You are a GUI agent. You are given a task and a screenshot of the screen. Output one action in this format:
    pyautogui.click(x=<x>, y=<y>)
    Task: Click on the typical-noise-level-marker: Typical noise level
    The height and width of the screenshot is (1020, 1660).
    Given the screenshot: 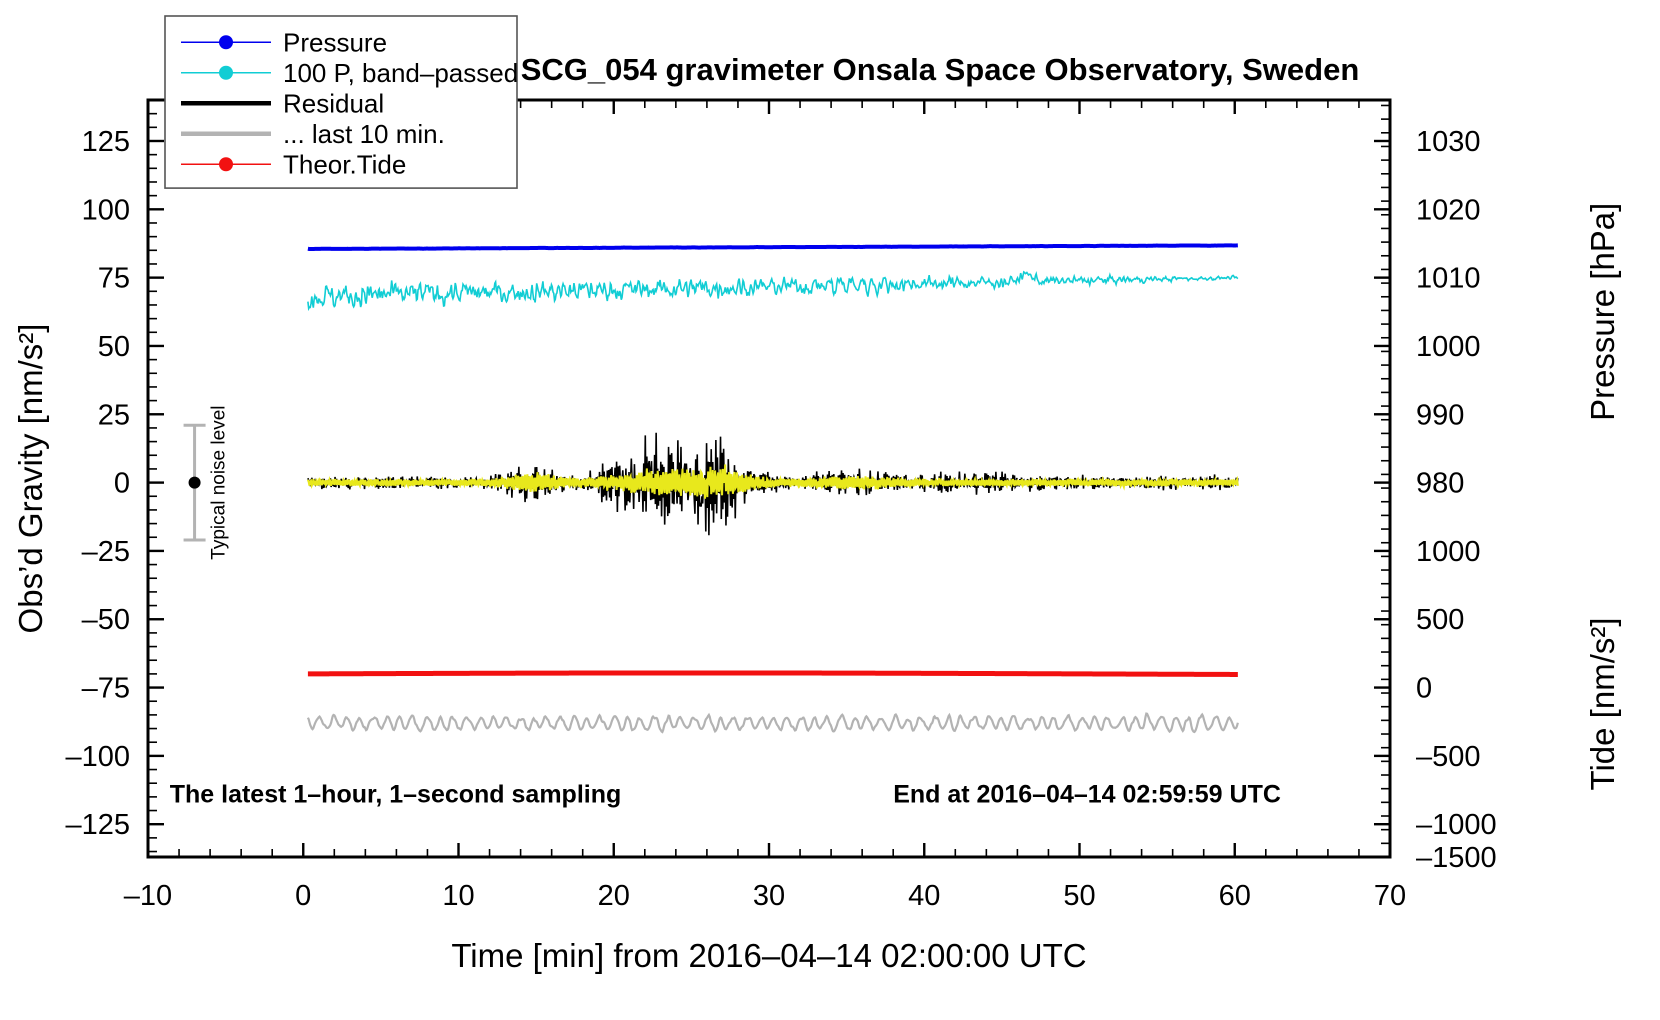 What is the action you would take?
    pyautogui.click(x=206, y=482)
    